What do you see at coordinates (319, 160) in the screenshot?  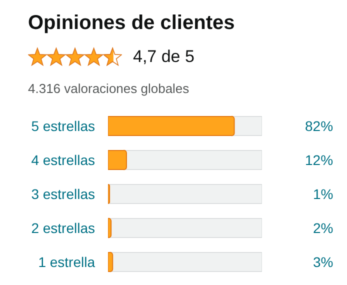 I see `data-label: 12%` at bounding box center [319, 160].